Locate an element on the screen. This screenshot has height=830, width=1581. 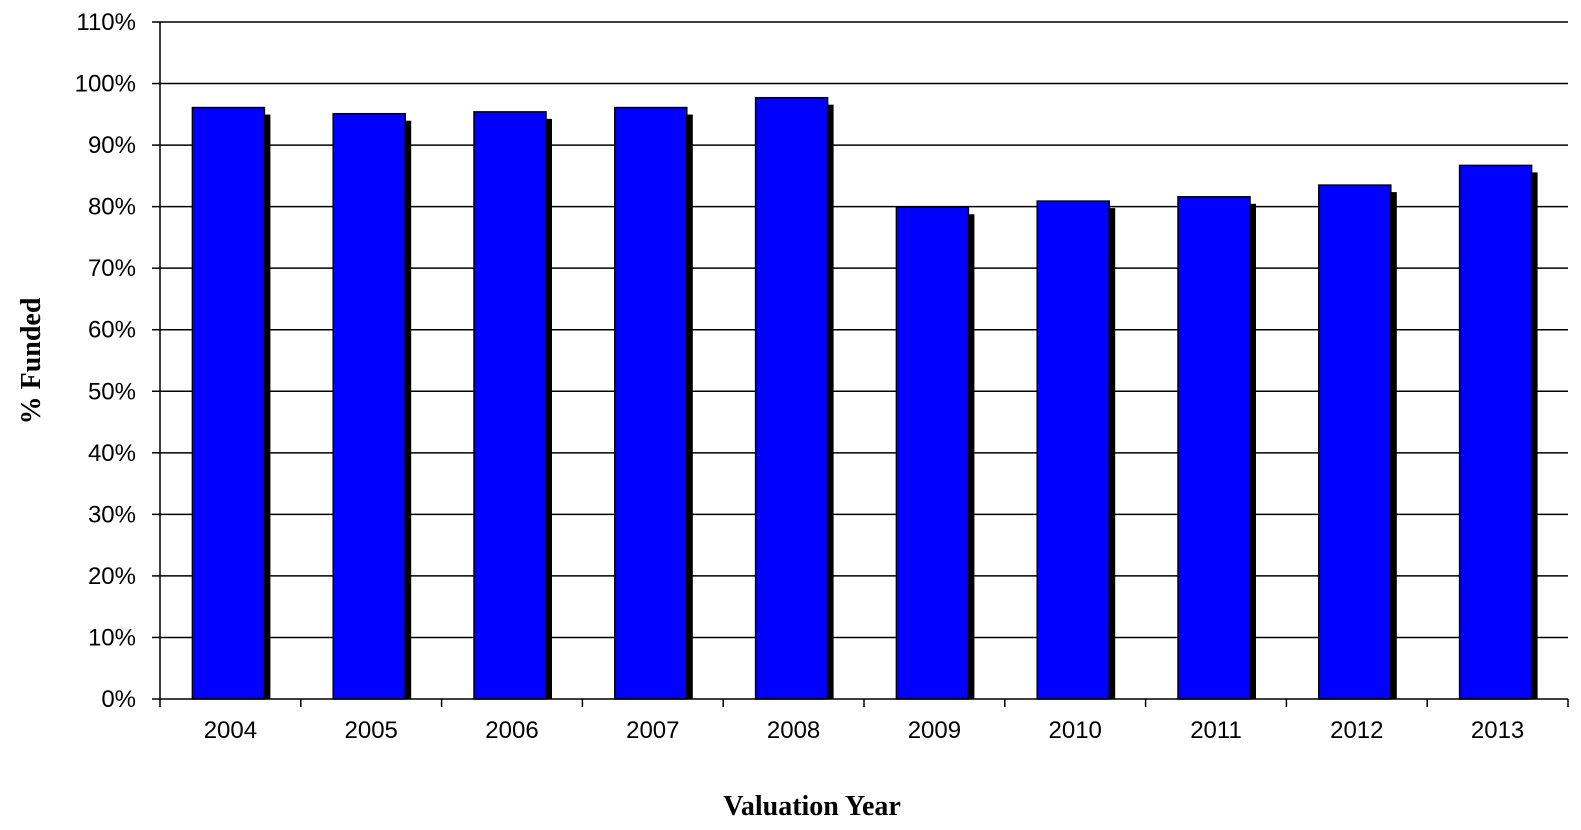
x-tick-label: 2011 is located at coordinates (1216, 730).